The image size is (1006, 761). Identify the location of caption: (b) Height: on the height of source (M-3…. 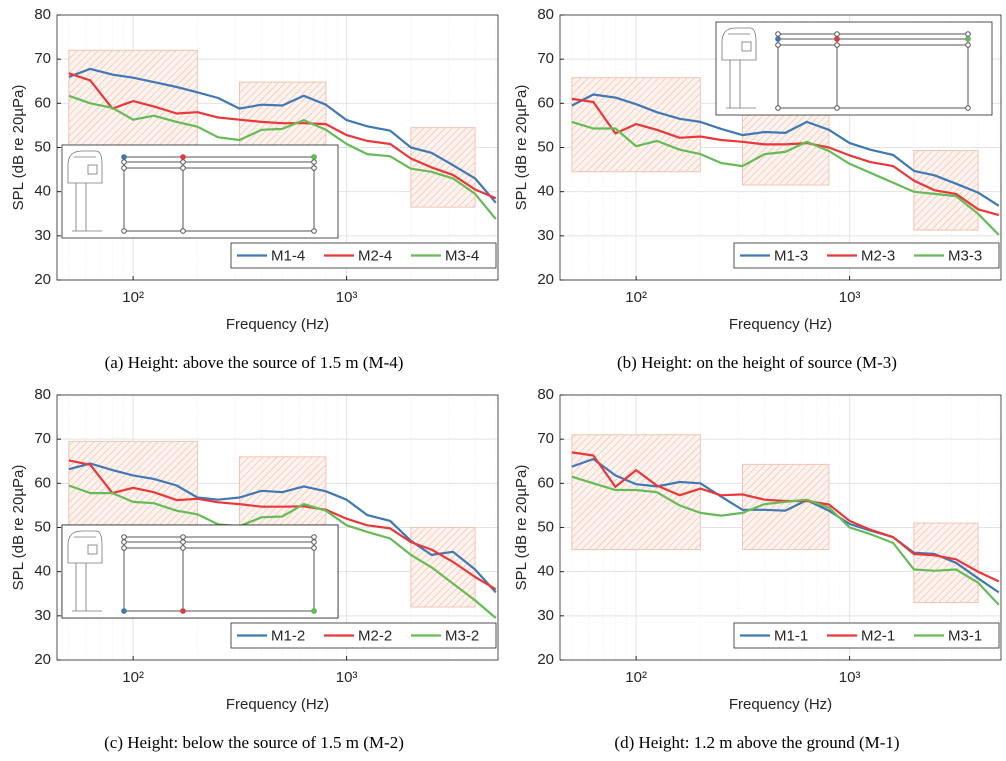
(757, 362).